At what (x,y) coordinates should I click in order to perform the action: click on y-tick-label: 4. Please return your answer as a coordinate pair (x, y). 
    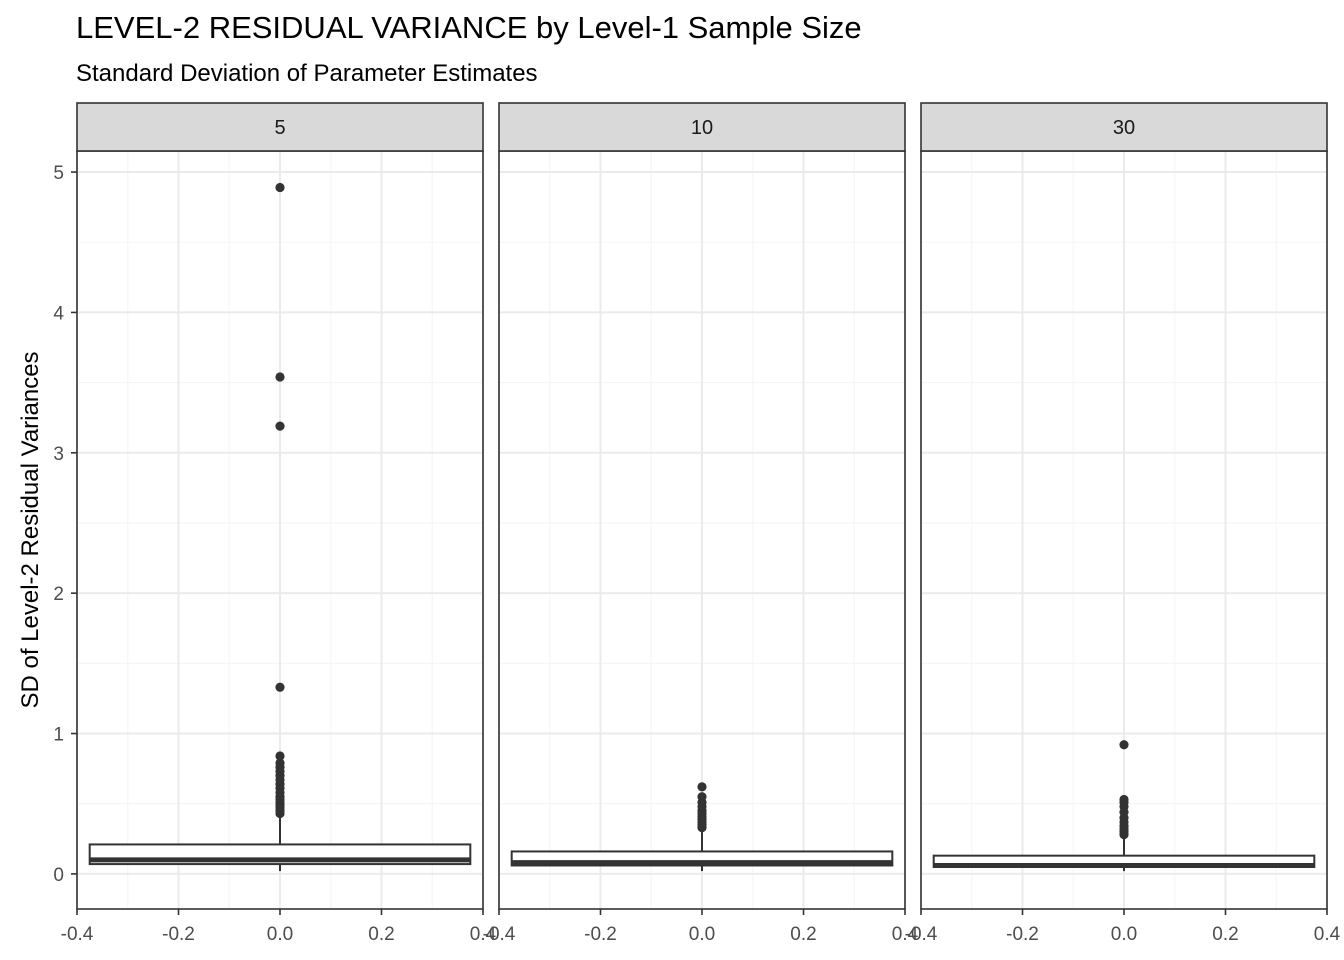
    Looking at the image, I should click on (58, 313).